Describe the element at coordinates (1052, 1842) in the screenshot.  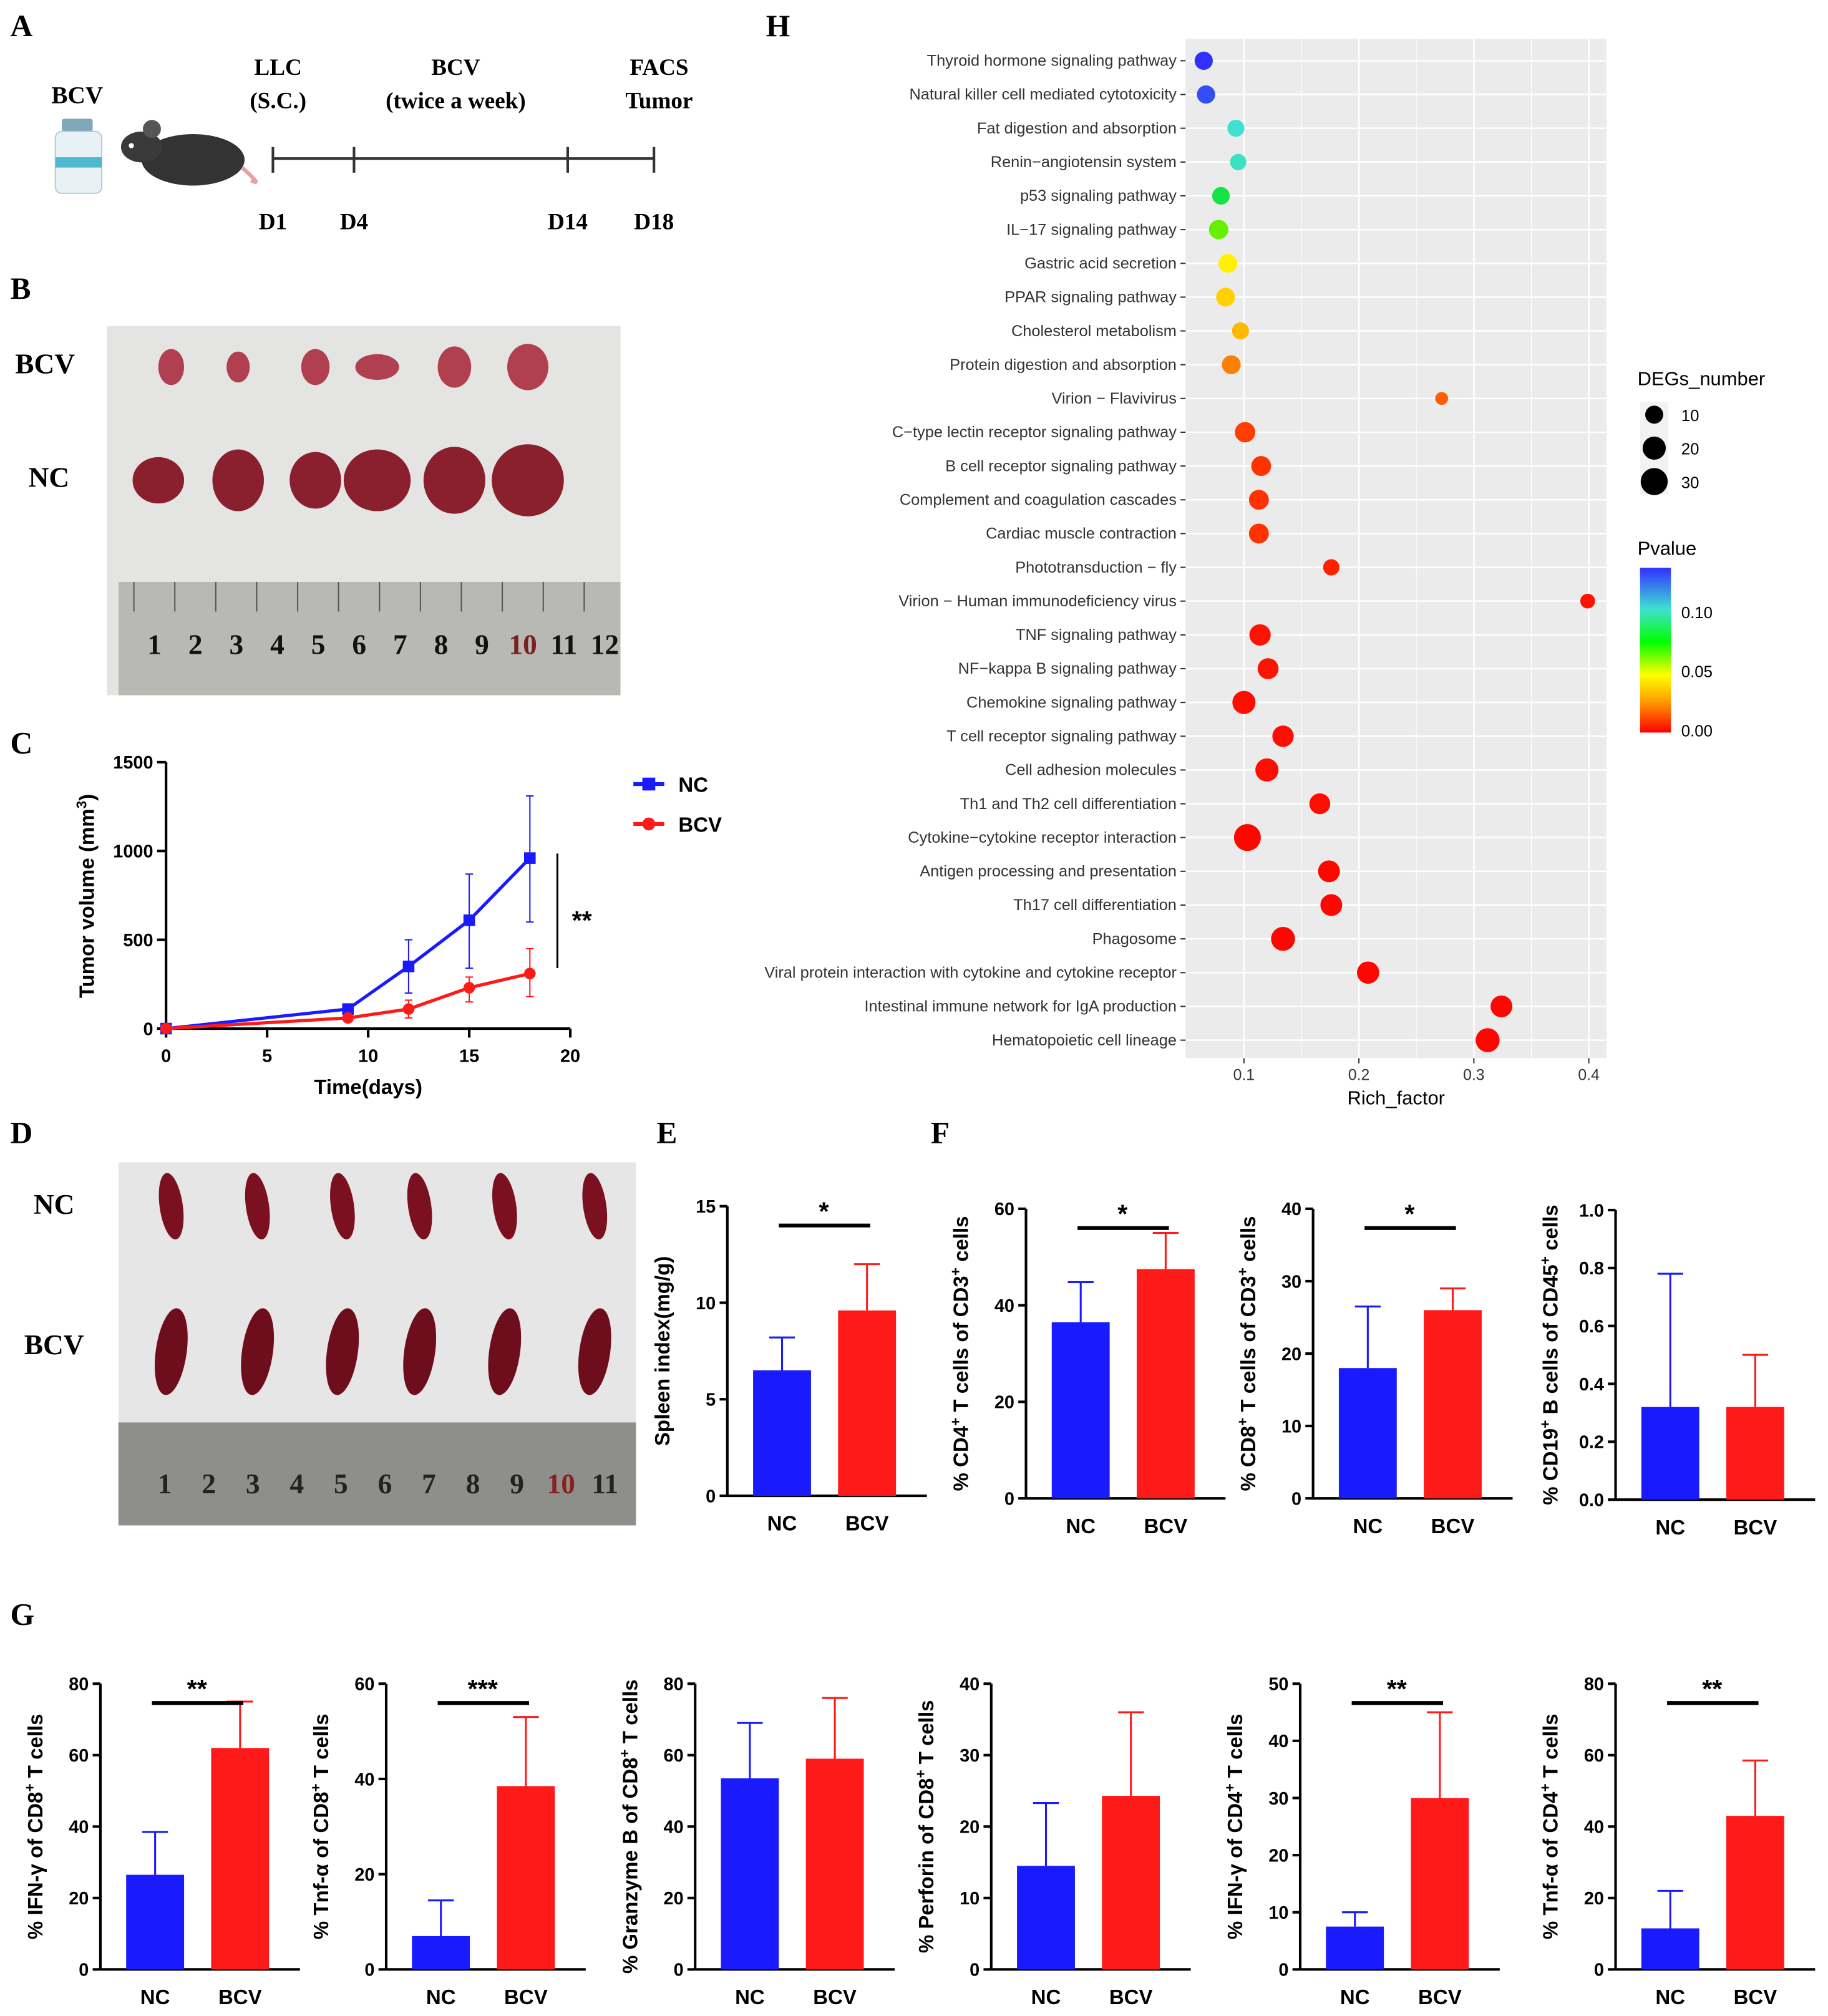
I see `bar-chart-g4: 0 10 20 30 40 NC BCV % Perforin of CD8+ T cells` at that location.